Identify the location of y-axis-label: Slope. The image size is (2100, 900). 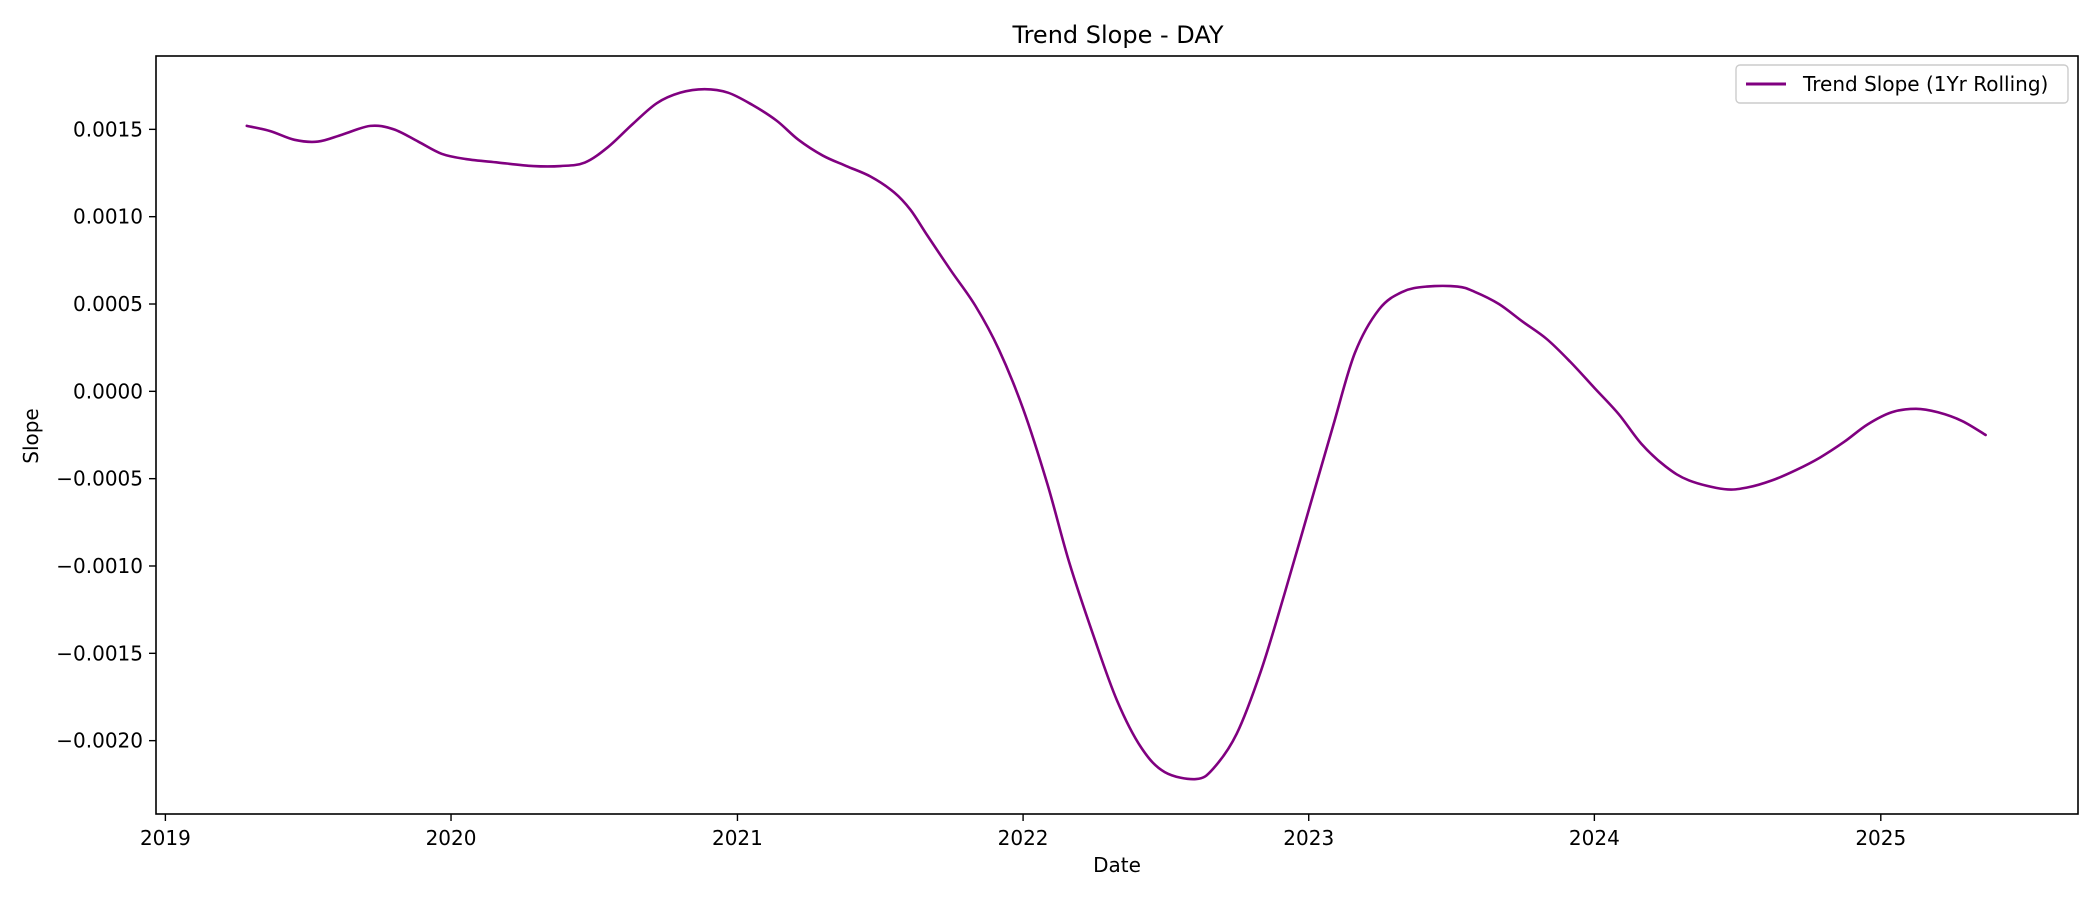
(31, 436).